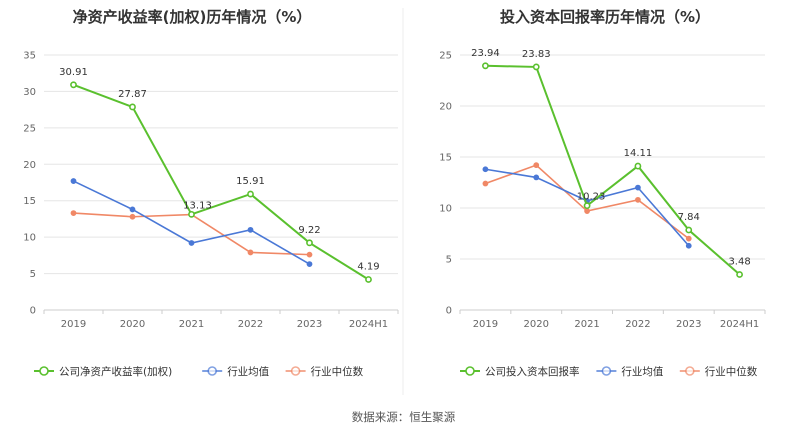 The width and height of the screenshot is (807, 436). What do you see at coordinates (132, 94) in the screenshot?
I see `data-label: 27.87` at bounding box center [132, 94].